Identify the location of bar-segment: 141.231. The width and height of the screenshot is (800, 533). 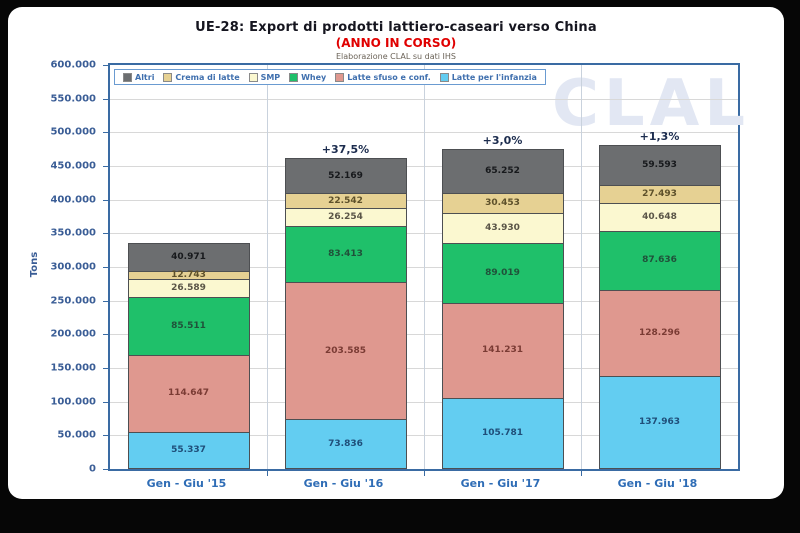
(502, 350).